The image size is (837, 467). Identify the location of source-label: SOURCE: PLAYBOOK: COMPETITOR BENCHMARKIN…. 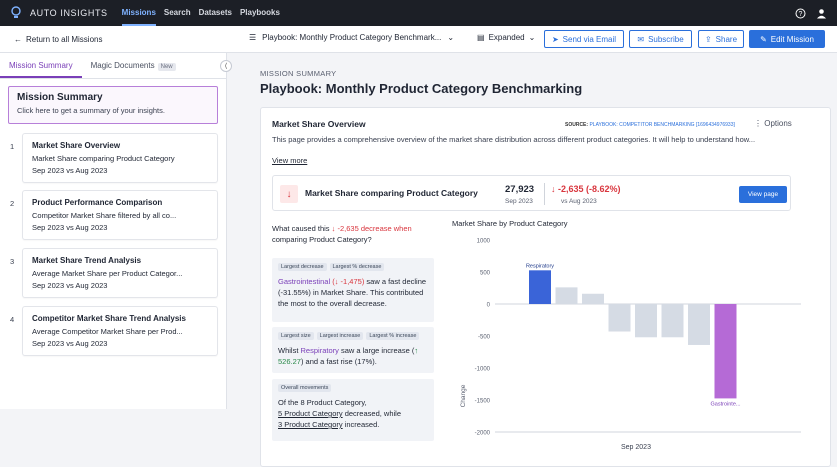
(650, 125).